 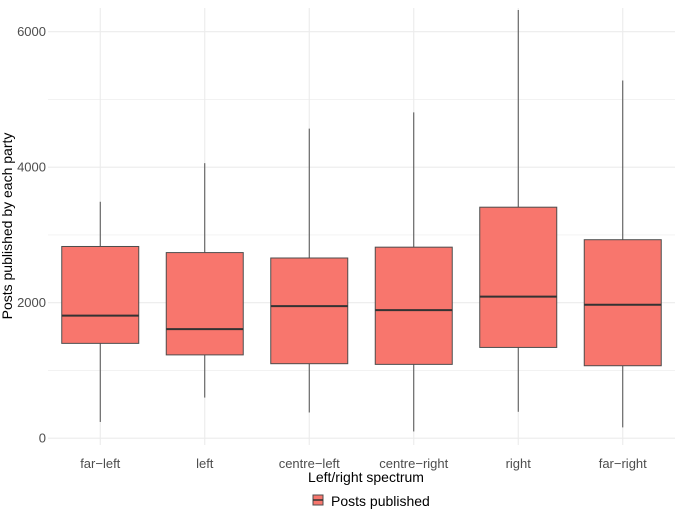 I want to click on legend: Posts published, so click(x=371, y=501).